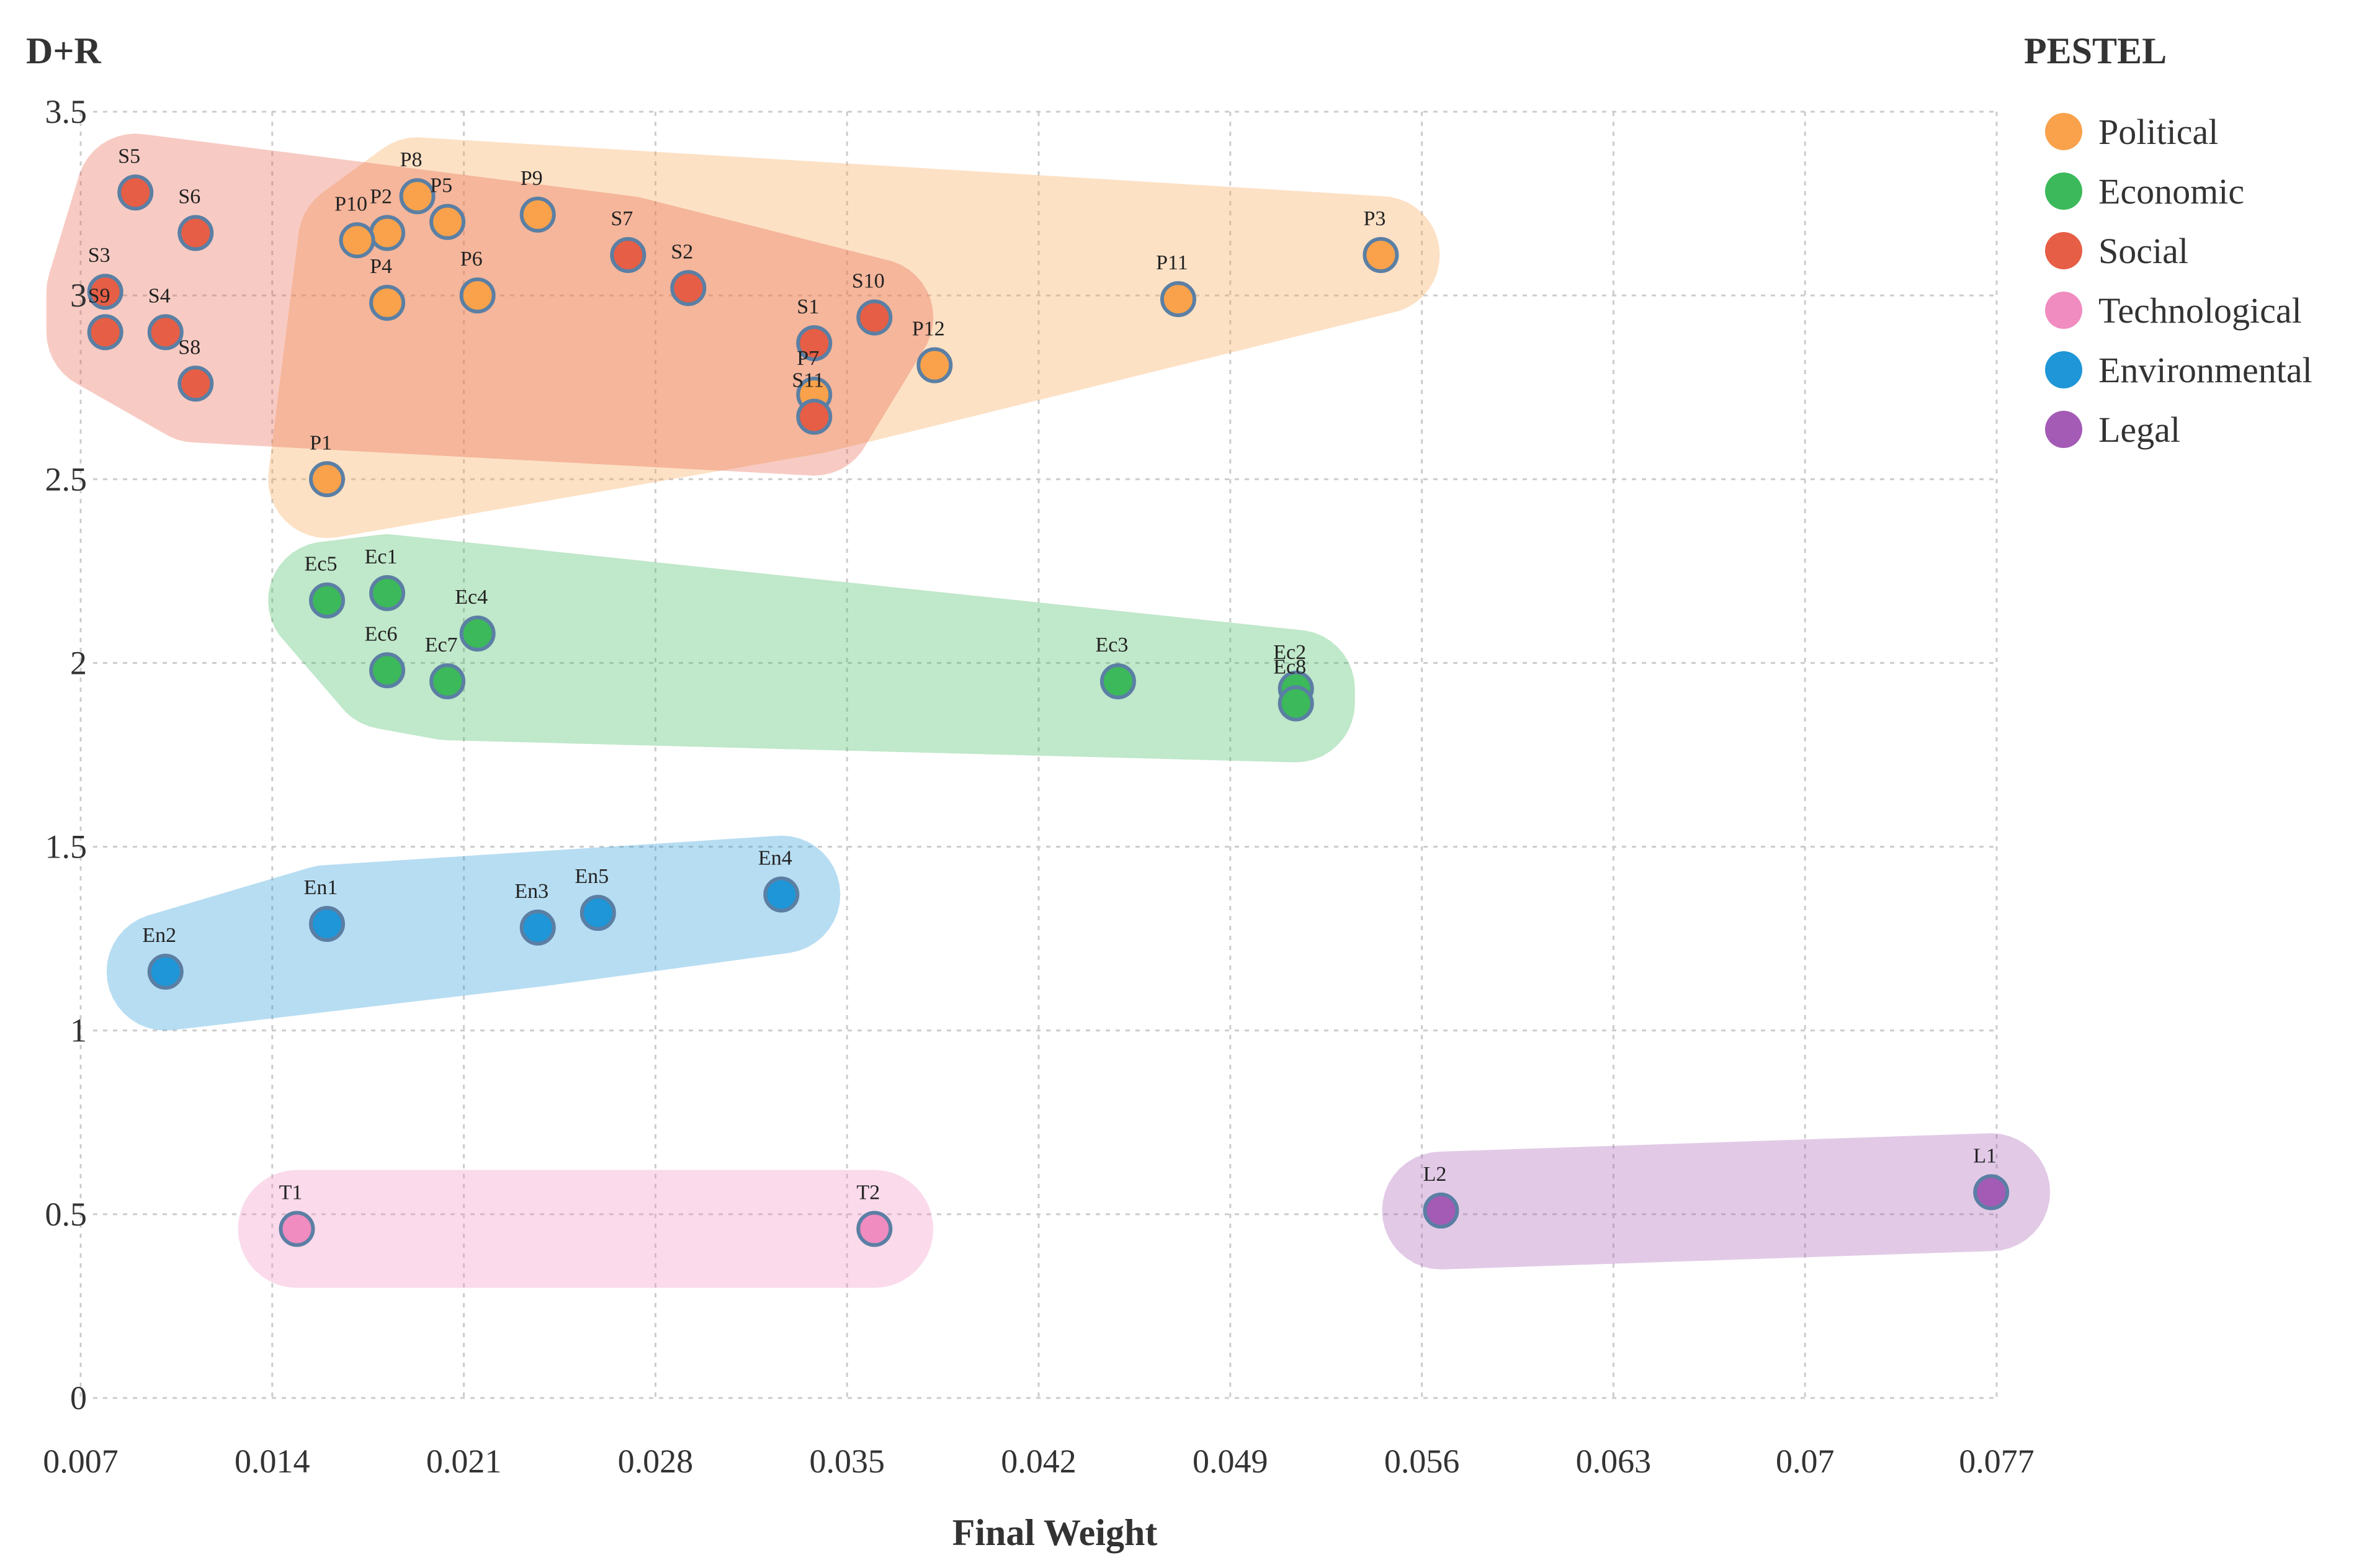  I want to click on point-p12, so click(934, 365).